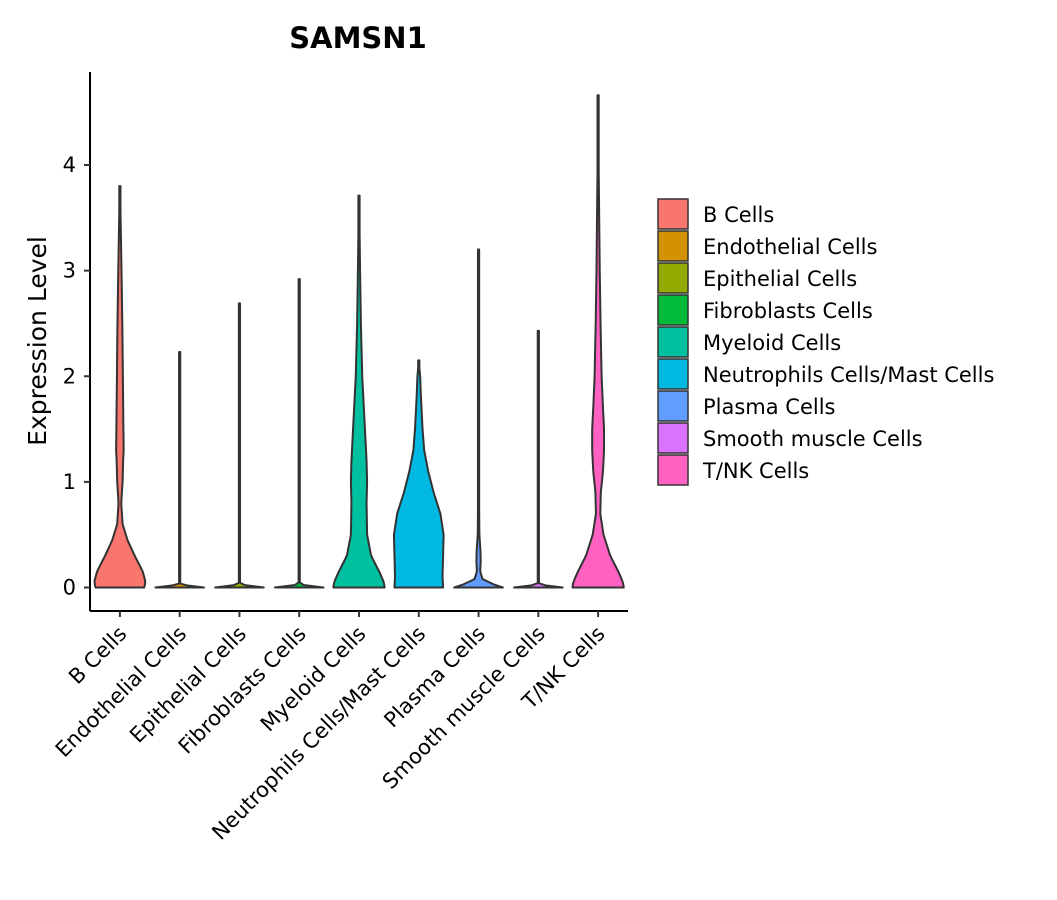 The height and width of the screenshot is (900, 1057). I want to click on y-tick-label: 3, so click(69, 271).